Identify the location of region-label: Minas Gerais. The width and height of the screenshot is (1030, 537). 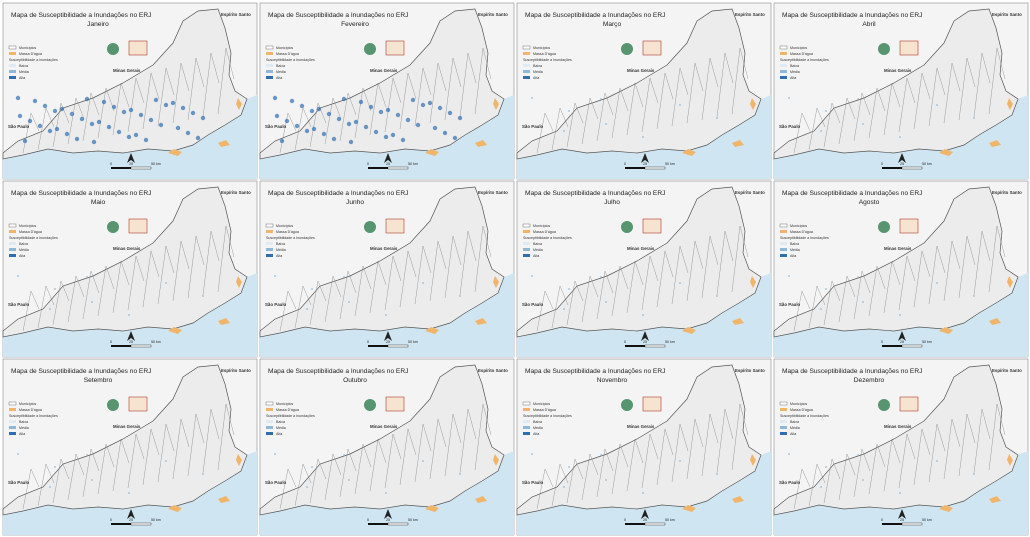
(898, 70).